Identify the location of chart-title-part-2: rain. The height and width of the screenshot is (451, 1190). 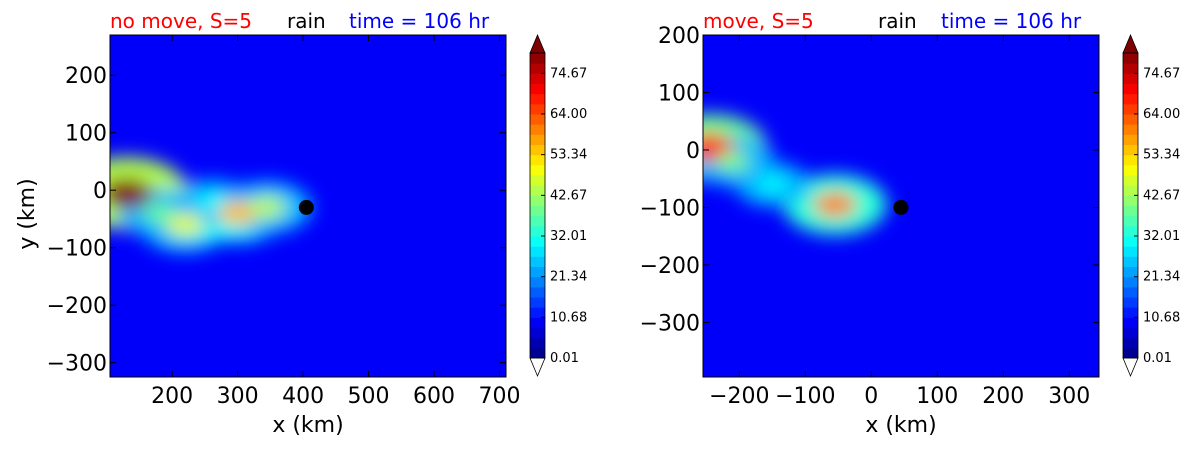
(897, 21).